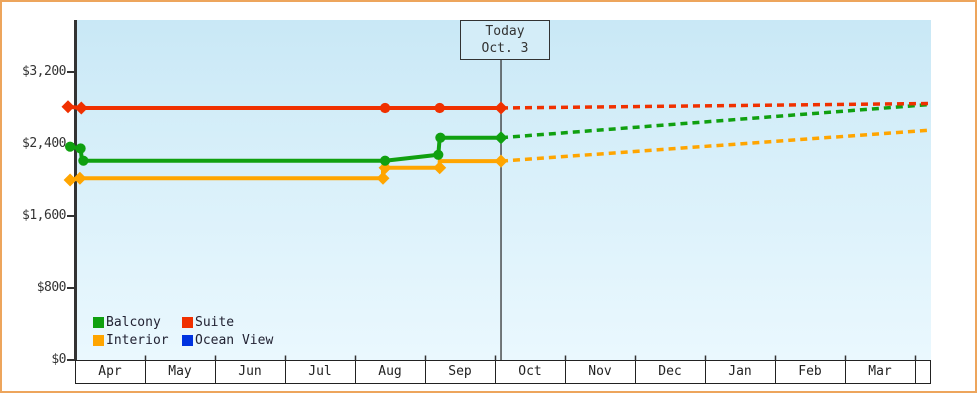  Describe the element at coordinates (505, 48) in the screenshot. I see `today-date: Oct. 3` at that location.